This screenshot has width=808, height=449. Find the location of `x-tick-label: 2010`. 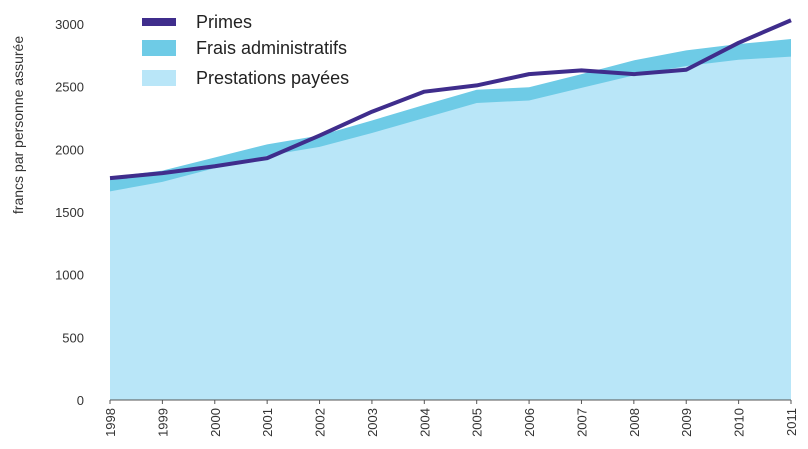

x-tick-label: 2010 is located at coordinates (739, 422).